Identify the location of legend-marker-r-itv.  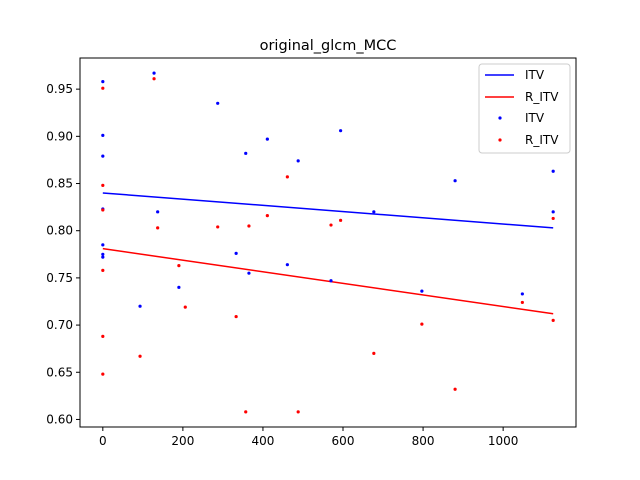
(500, 140).